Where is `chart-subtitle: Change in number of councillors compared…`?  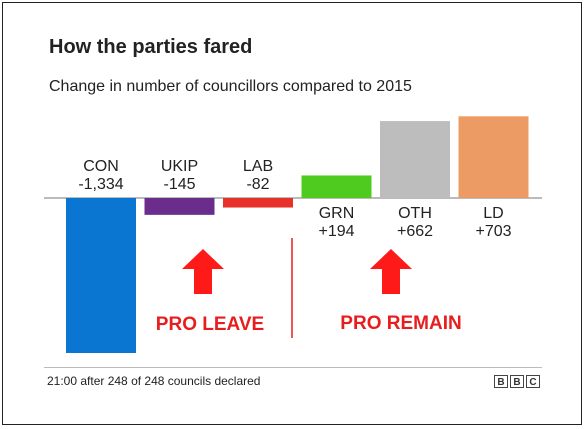 chart-subtitle: Change in number of councillors compared… is located at coordinates (230, 86).